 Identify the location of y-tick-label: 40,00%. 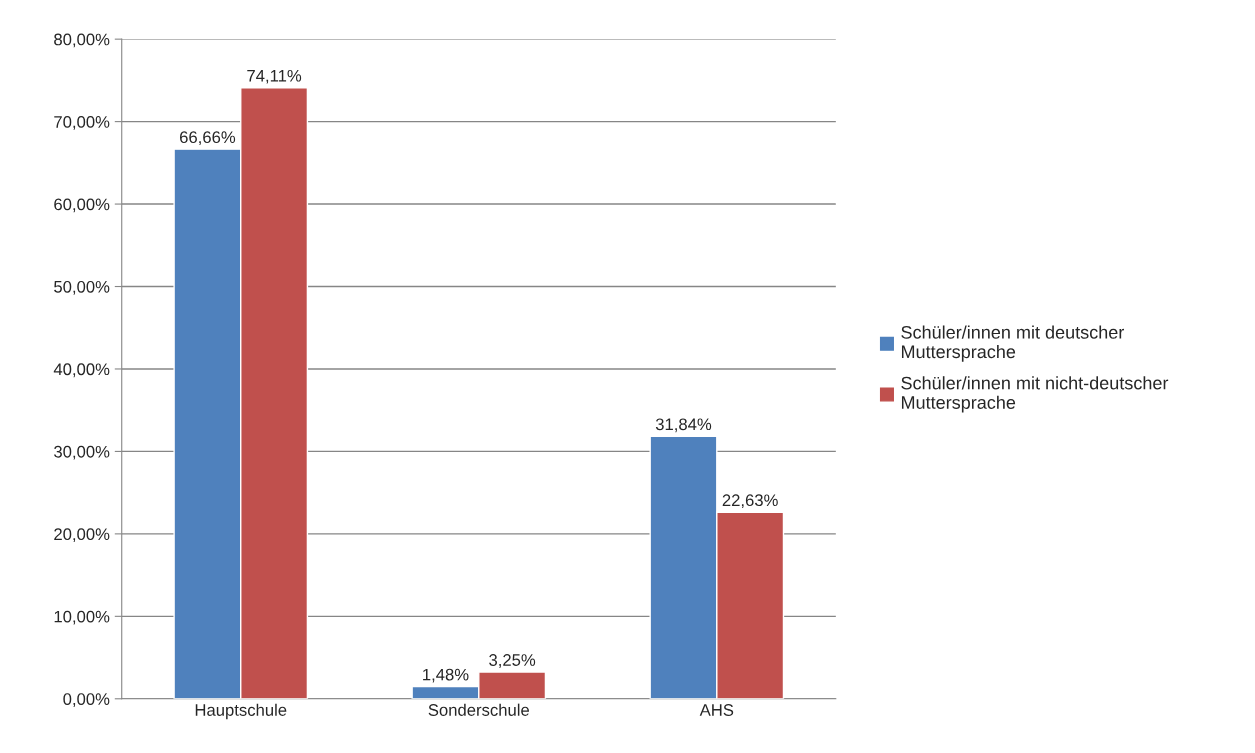
(81, 370).